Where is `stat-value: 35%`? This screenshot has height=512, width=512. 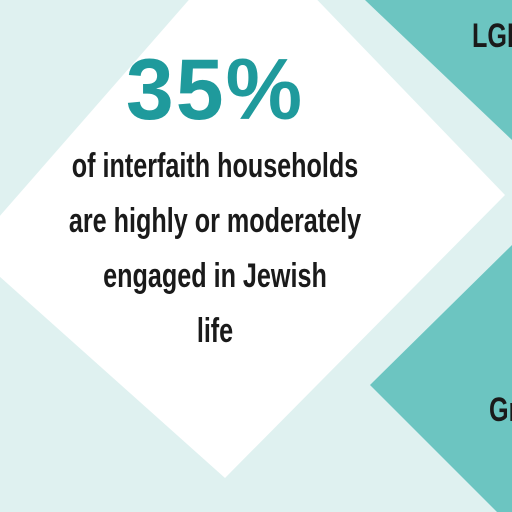
stat-value: 35% is located at coordinates (215, 90).